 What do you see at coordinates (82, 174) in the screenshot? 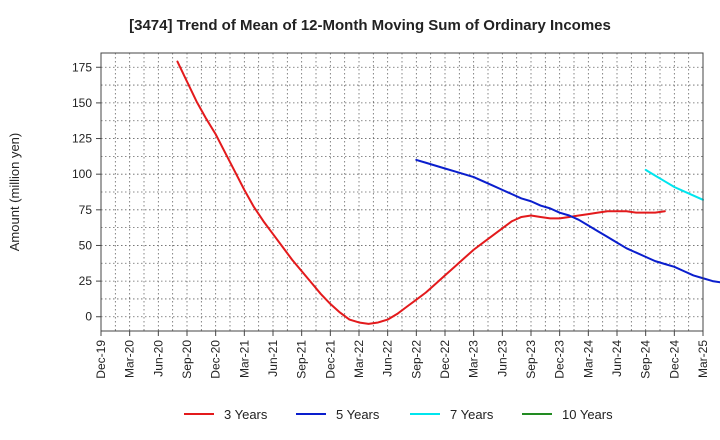
I see `y-tick-label: 100` at bounding box center [82, 174].